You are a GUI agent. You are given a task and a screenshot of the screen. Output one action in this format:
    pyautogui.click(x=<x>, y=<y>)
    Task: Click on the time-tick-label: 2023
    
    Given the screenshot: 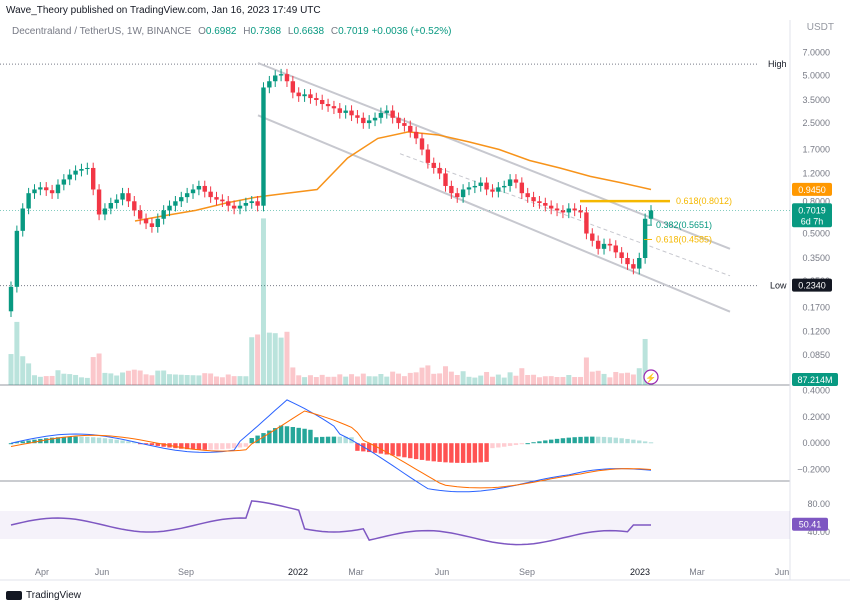 What is the action you would take?
    pyautogui.click(x=640, y=572)
    